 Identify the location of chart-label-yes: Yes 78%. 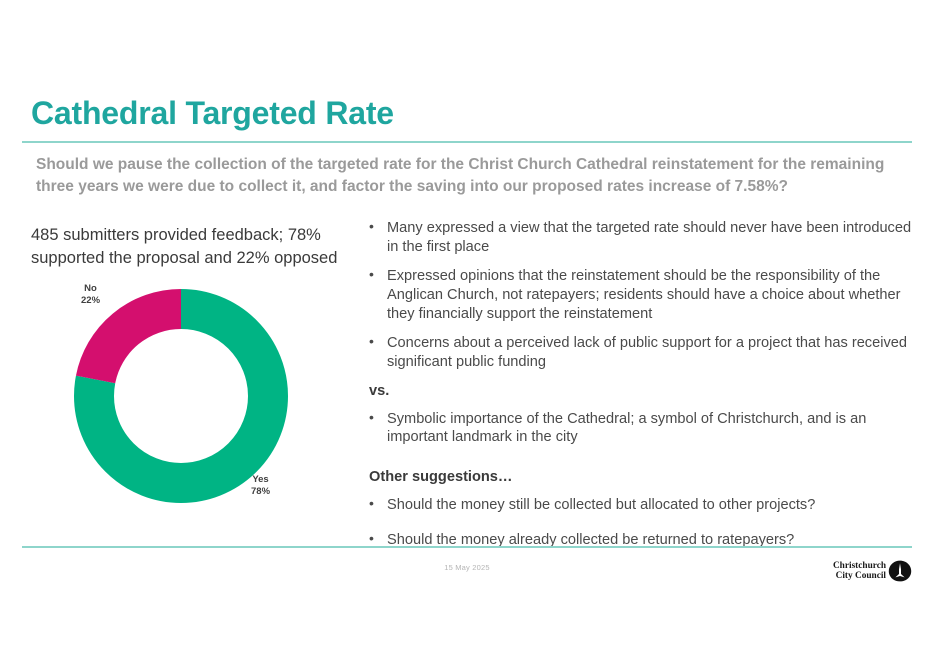
(260, 486).